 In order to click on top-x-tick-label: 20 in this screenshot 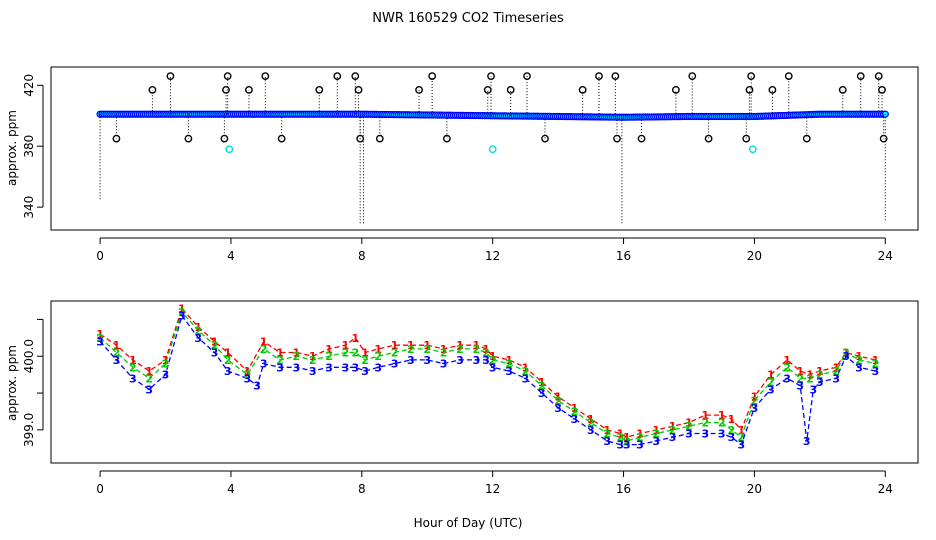, I will do `click(754, 256)`.